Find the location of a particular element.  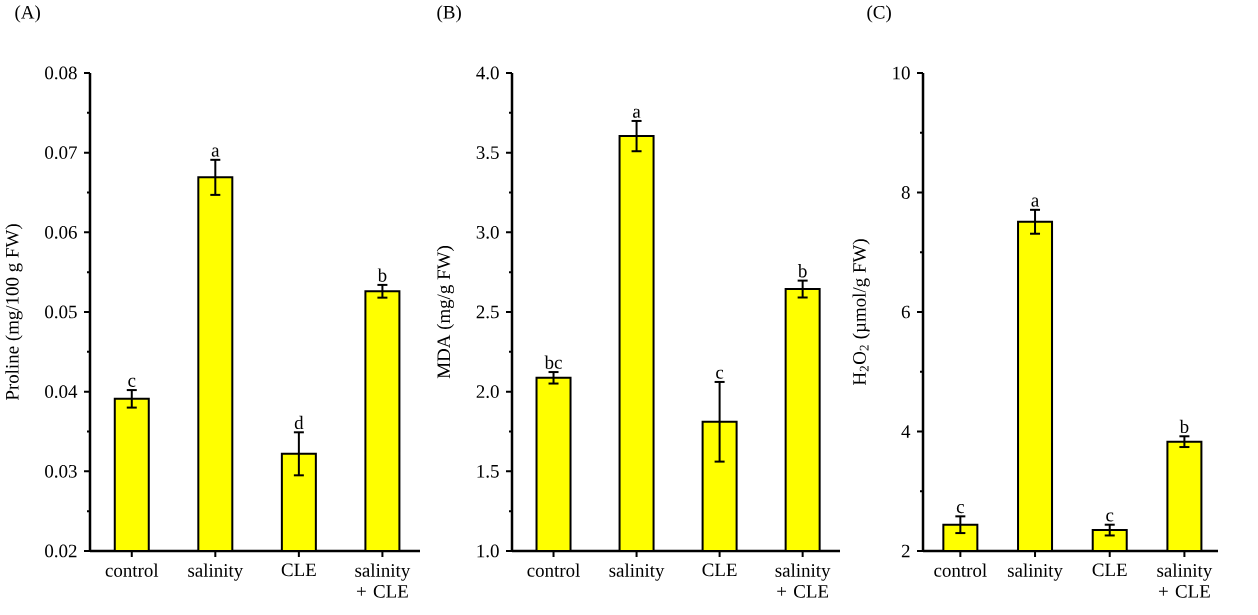

chart-title: (A) is located at coordinates (27, 14).